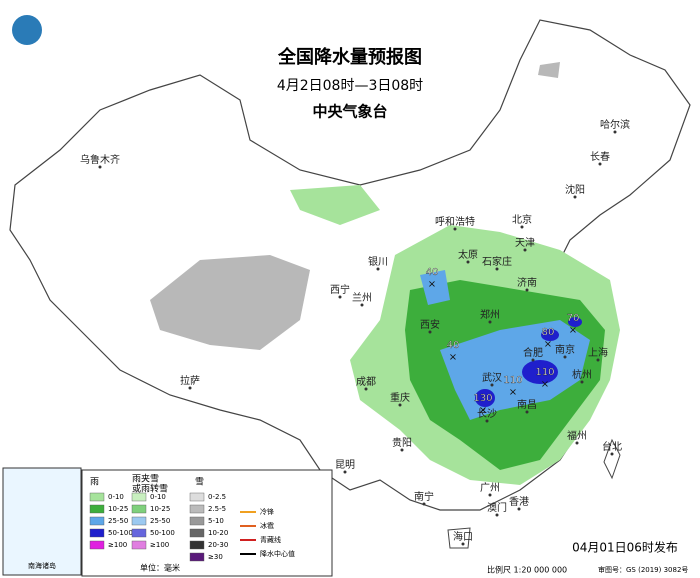 The image size is (700, 578). What do you see at coordinates (497, 507) in the screenshot?
I see `city-label: 澳门` at bounding box center [497, 507].